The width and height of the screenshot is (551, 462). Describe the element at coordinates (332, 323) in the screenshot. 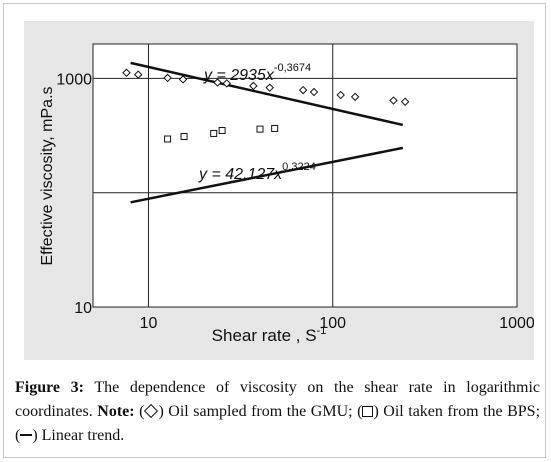

I see `x-tick-label: 100` at that location.